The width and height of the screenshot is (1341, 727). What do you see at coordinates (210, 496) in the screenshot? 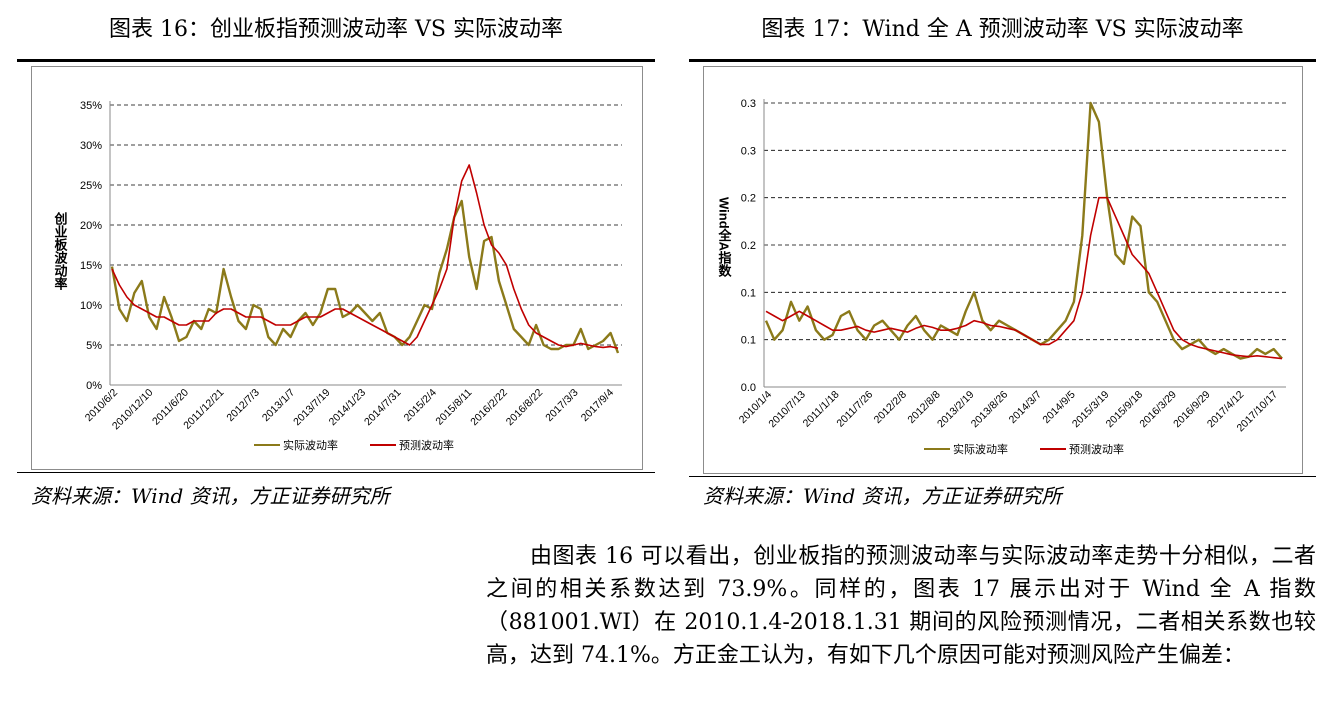
I see `figure-16-source: 资料来源：Wind 资讯，方正证券研究所` at bounding box center [210, 496].